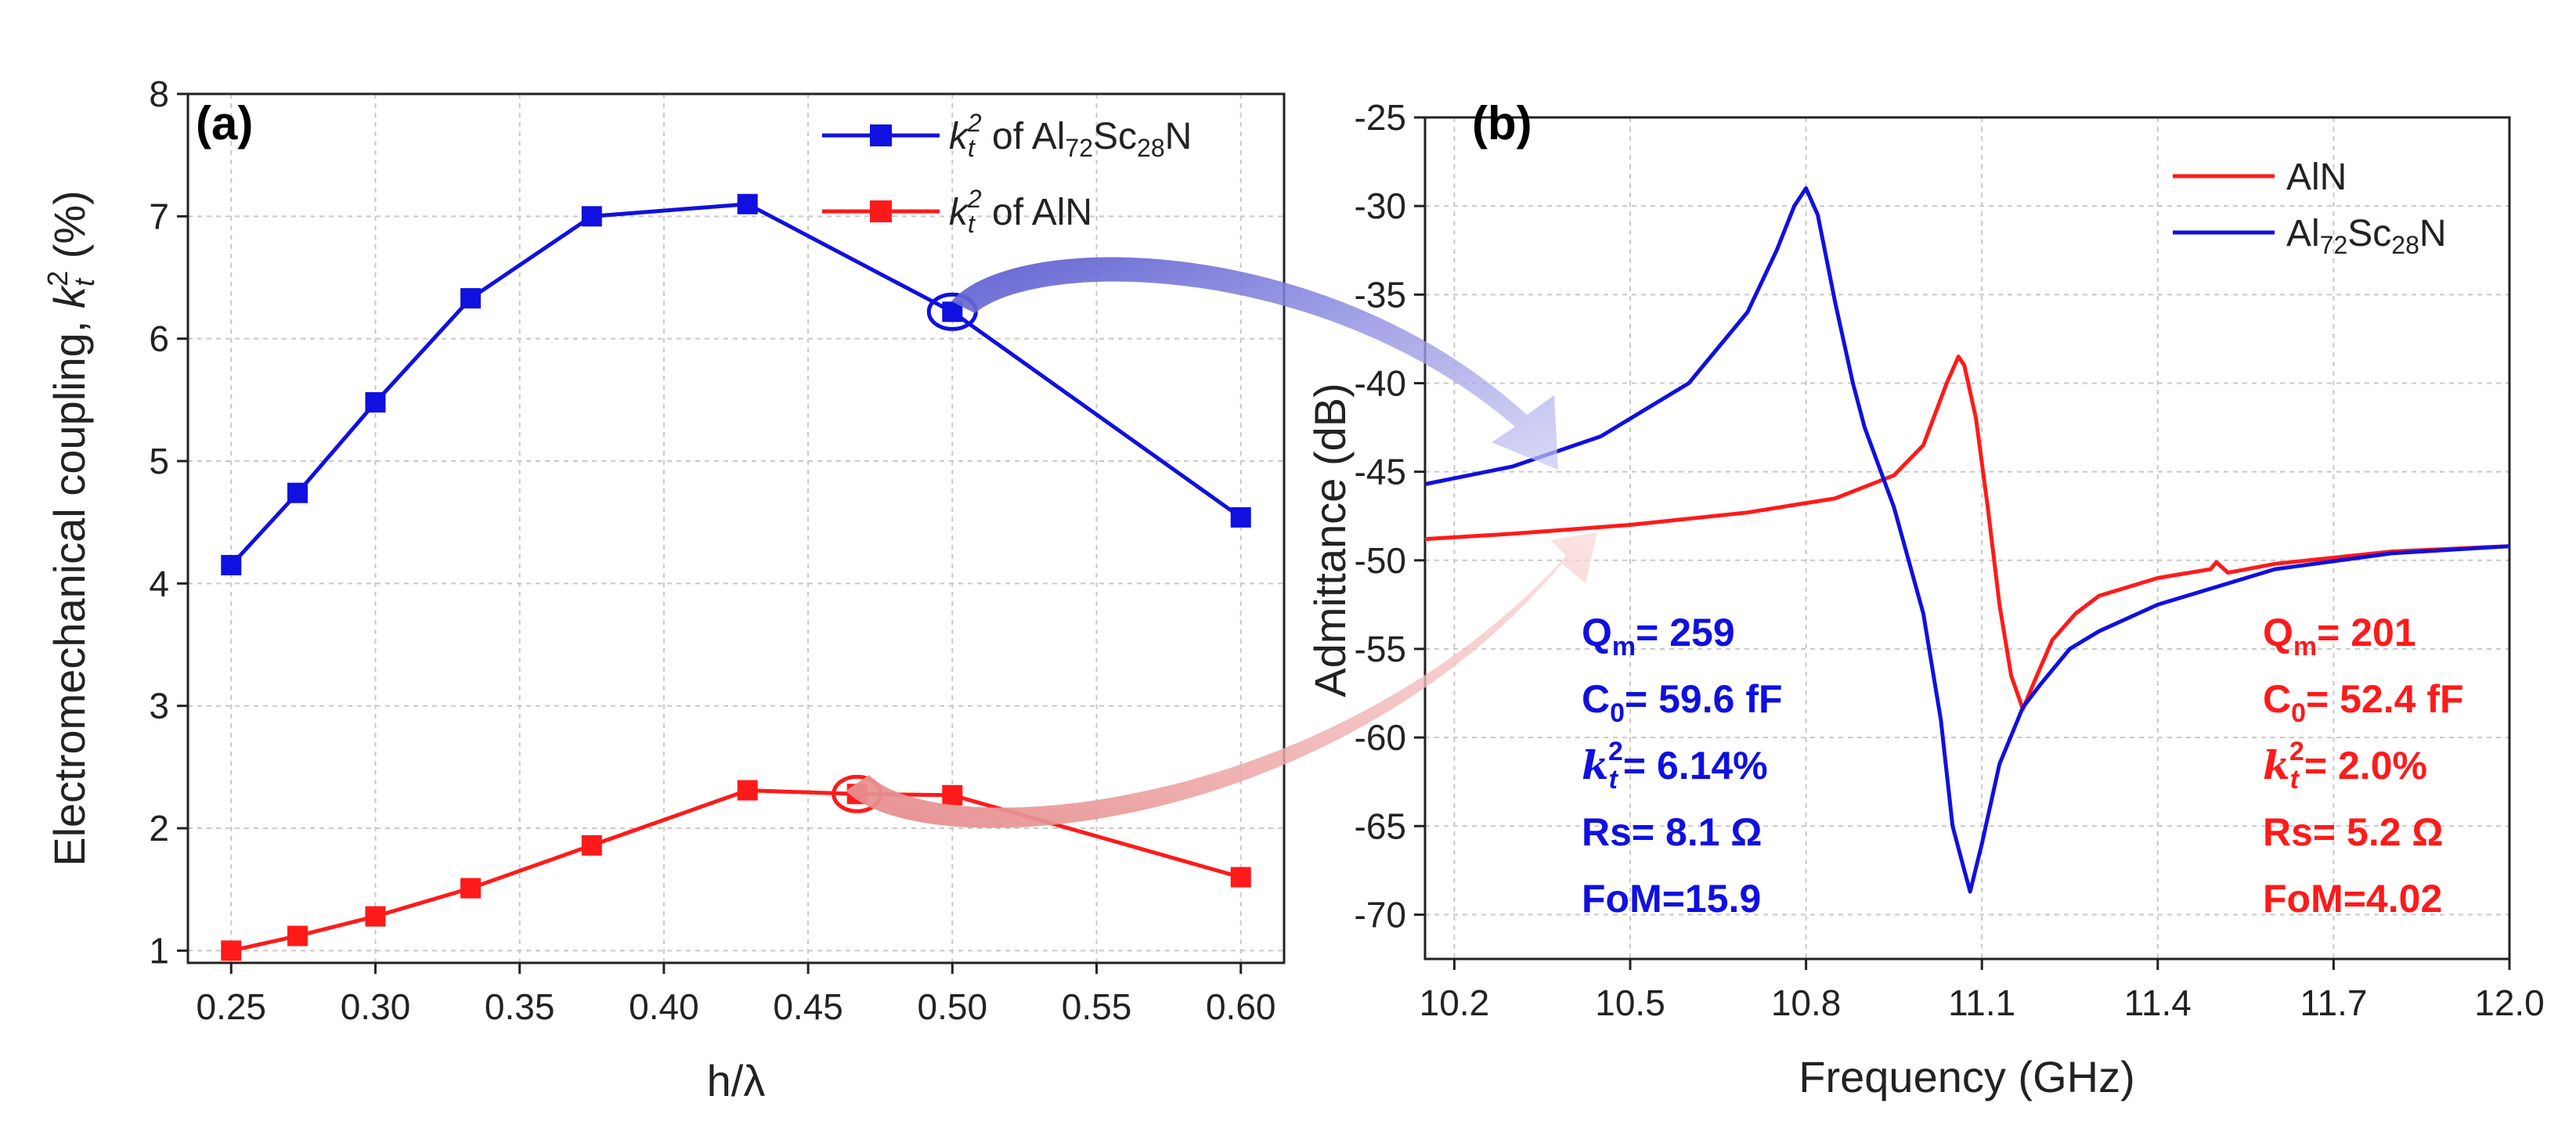 The height and width of the screenshot is (1121, 2576). What do you see at coordinates (2303, 233) in the screenshot?
I see `legend-b-alscn-text: Al` at bounding box center [2303, 233].